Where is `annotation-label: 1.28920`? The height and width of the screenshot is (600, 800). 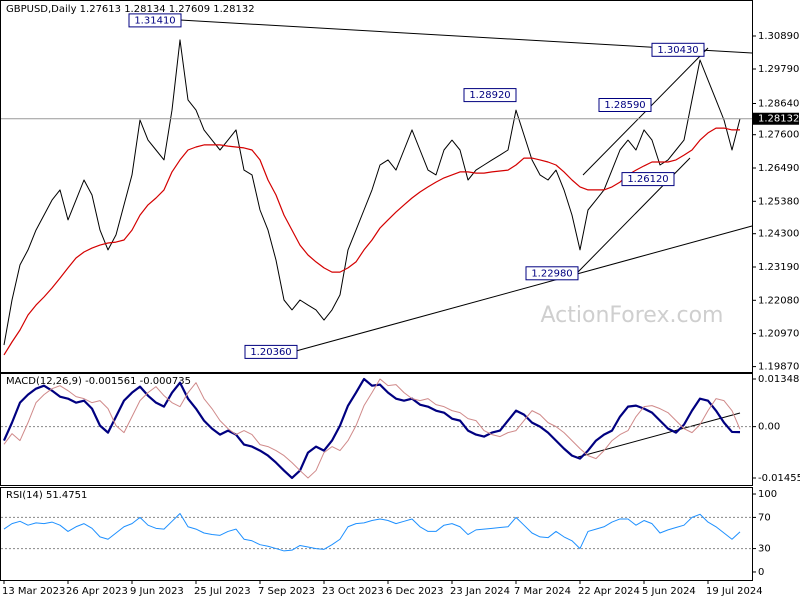
annotation-label: 1.28920 is located at coordinates (489, 95).